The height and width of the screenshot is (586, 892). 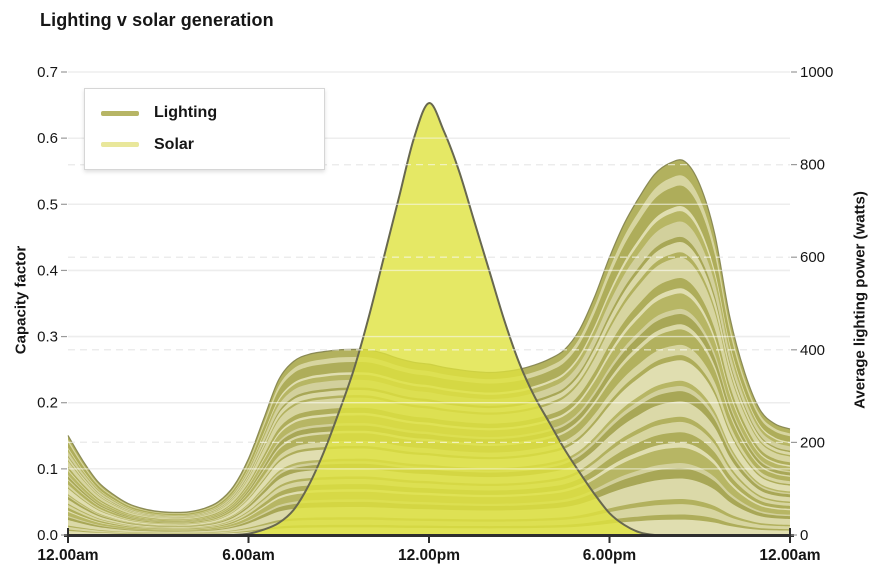 I want to click on y-right-tick-label: 0, so click(x=804, y=535).